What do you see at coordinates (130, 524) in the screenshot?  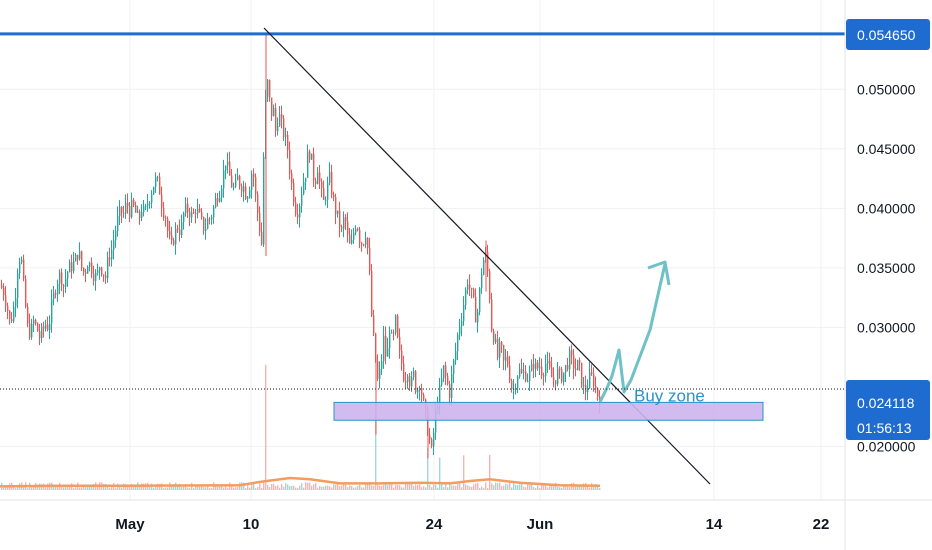 I see `x-tick-label: May` at bounding box center [130, 524].